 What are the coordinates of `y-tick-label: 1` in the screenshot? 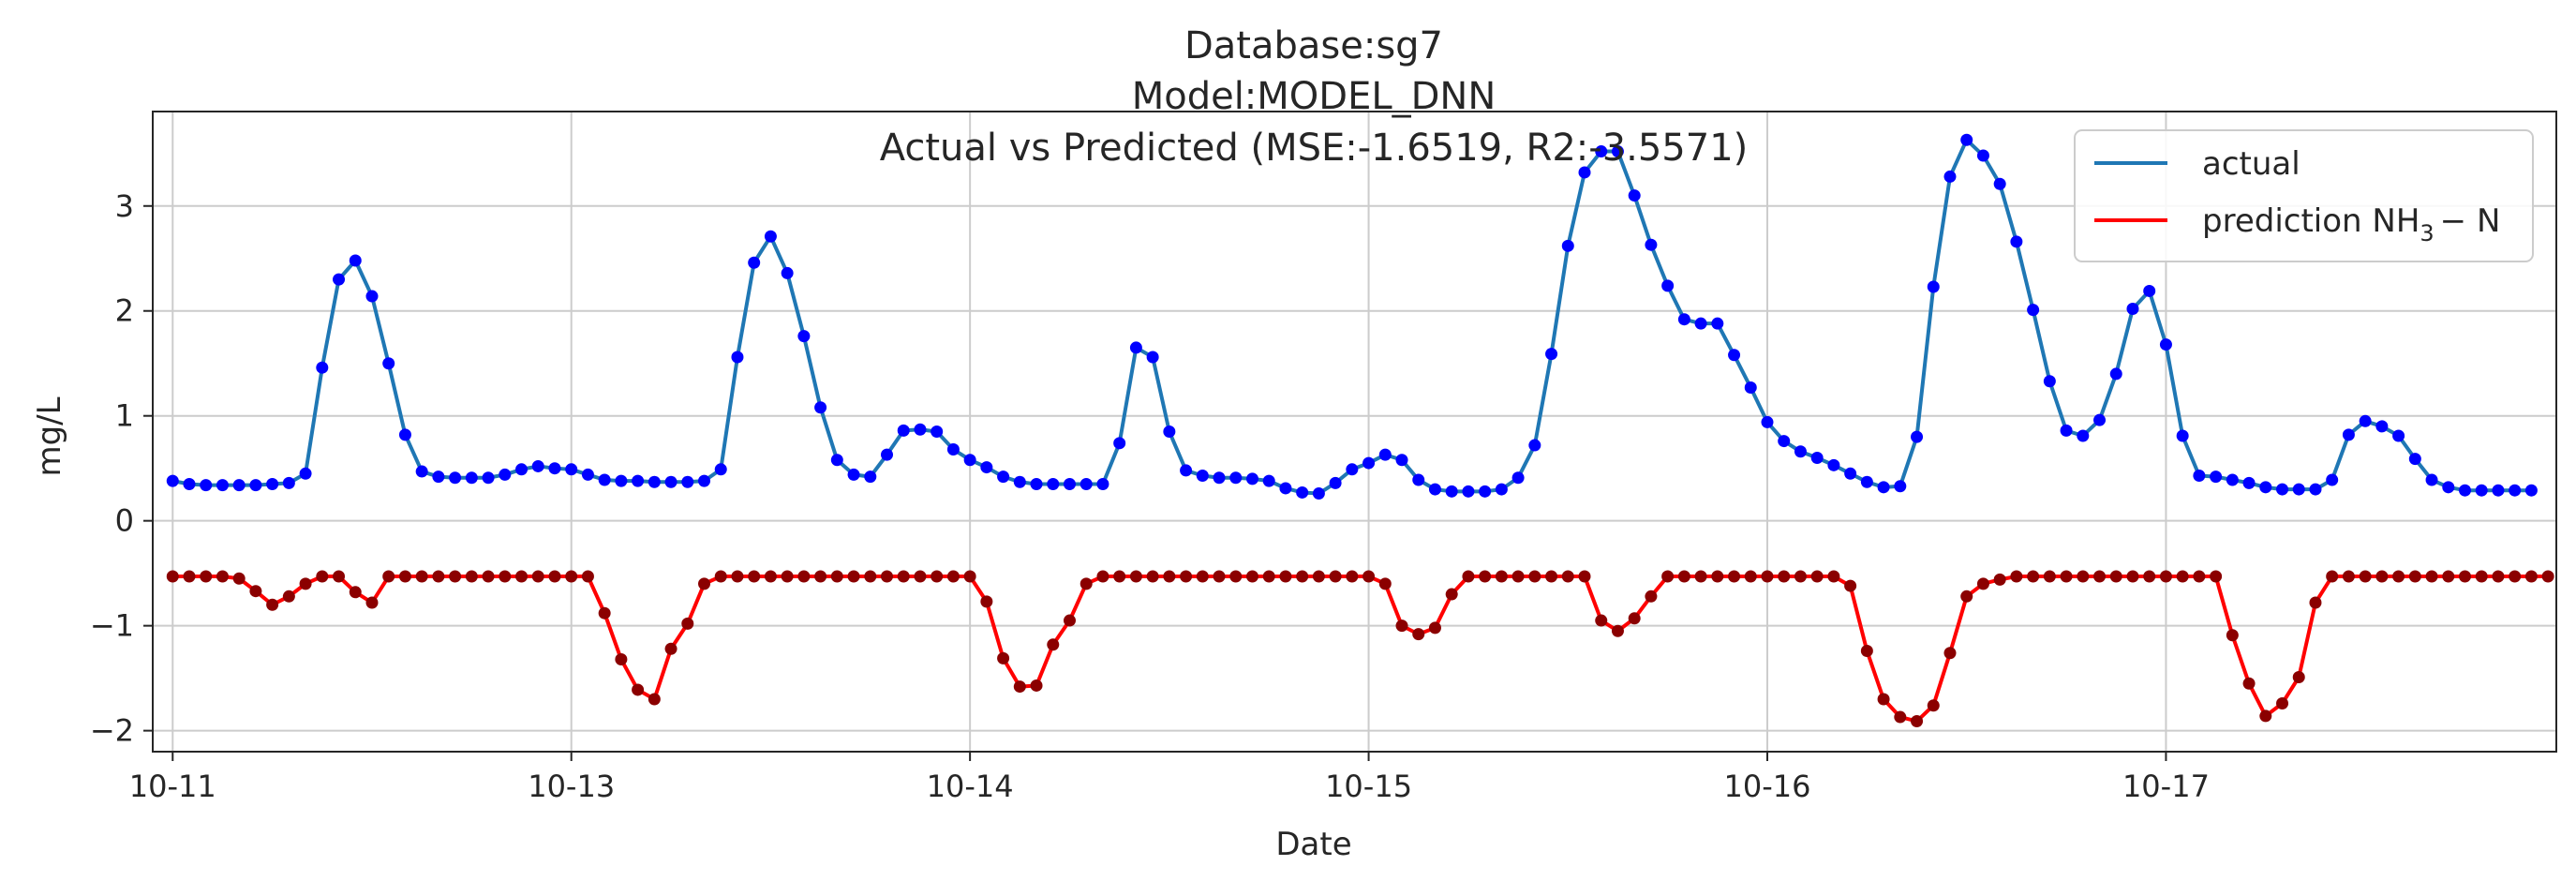 It's located at (124, 416).